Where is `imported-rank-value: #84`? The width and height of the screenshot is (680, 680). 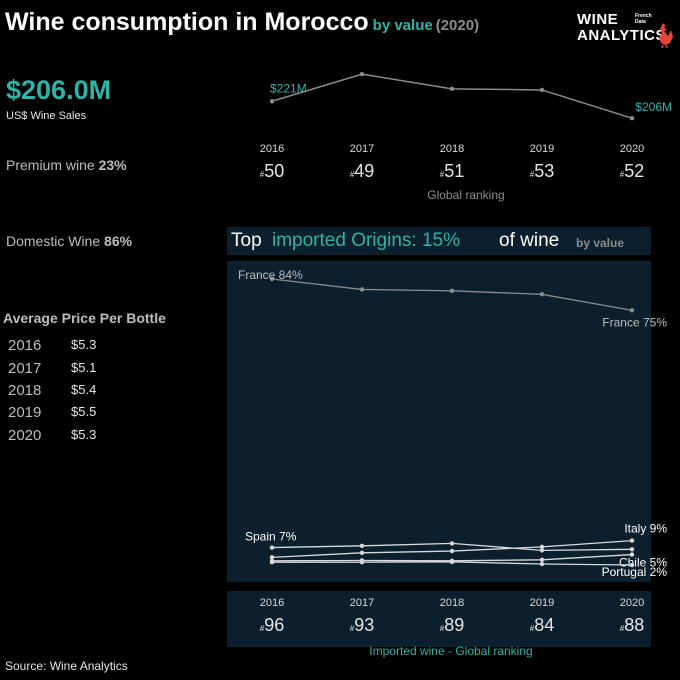
imported-rank-value: #84 is located at coordinates (542, 625).